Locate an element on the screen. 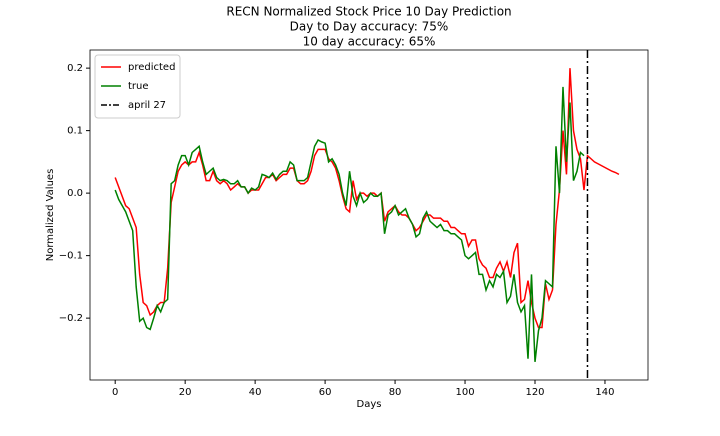 Image resolution: width=720 pixels, height=436 pixels. x-tick-label: 120 is located at coordinates (534, 392).